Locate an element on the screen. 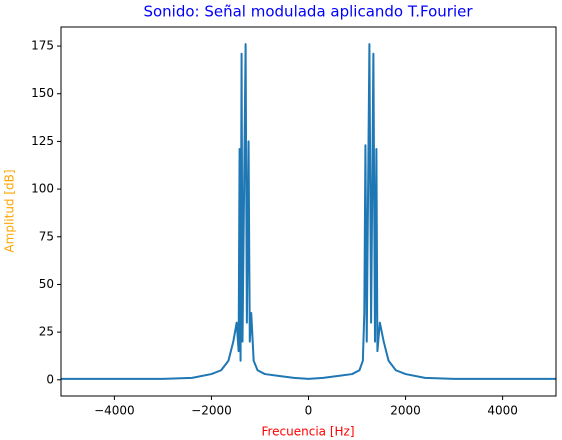 The image size is (562, 440). x-tick-label: −2000 is located at coordinates (211, 411).